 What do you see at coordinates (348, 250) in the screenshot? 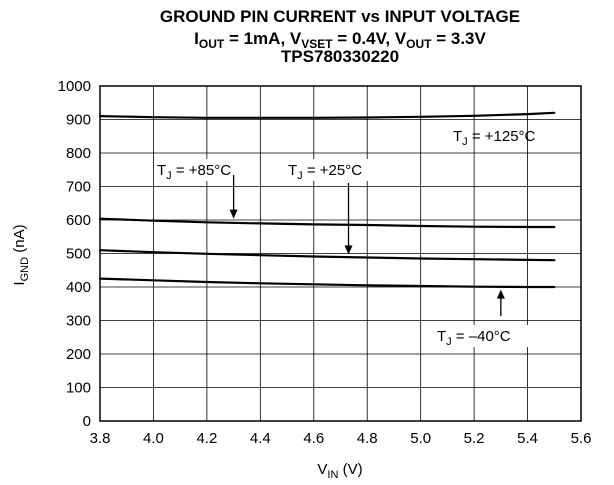
I see `label-25c-arrow-head` at bounding box center [348, 250].